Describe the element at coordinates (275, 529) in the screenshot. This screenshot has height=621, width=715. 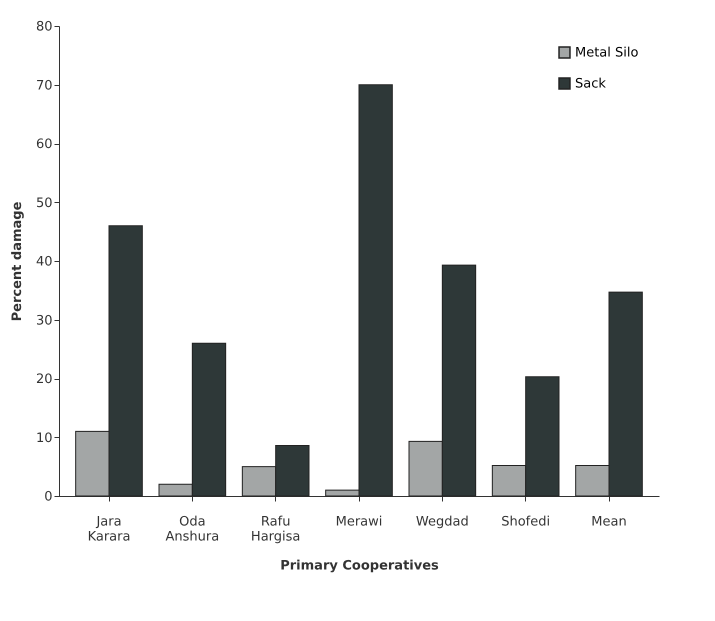
I see `x-tick-label: Rafu Hargisa` at that location.